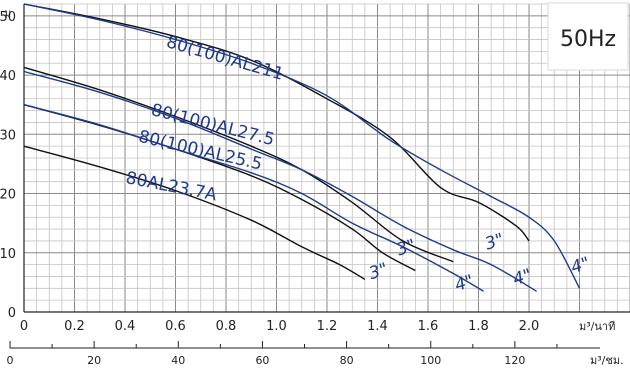 The width and height of the screenshot is (630, 376). I want to click on y-tick-label: 50, so click(8, 17).